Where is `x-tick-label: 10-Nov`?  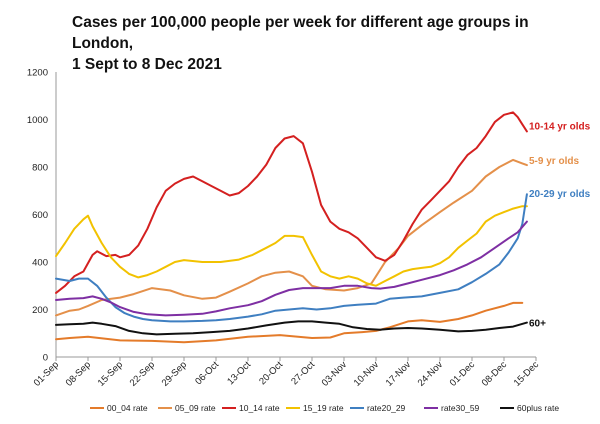 x-tick-label: 10-Nov is located at coordinates (367, 374).